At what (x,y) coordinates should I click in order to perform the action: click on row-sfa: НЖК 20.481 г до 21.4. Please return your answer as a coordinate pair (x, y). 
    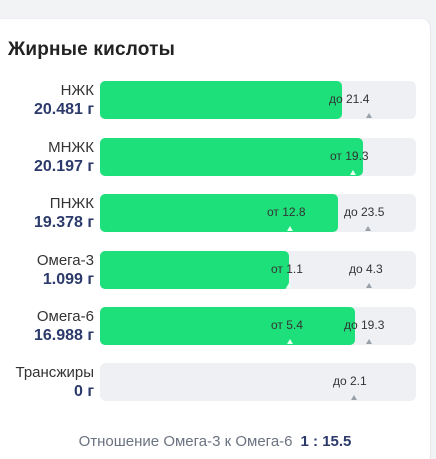
    Looking at the image, I should click on (215, 111).